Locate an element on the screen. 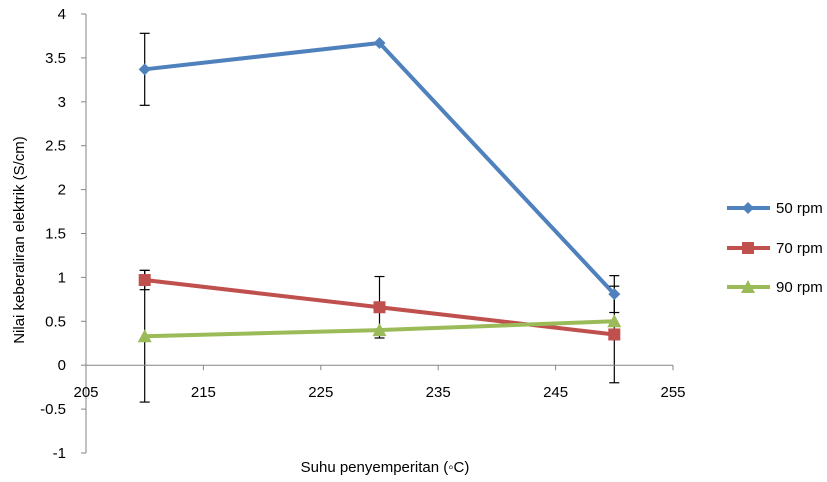 The height and width of the screenshot is (482, 827). y-tick-label: -1 is located at coordinates (59, 453).